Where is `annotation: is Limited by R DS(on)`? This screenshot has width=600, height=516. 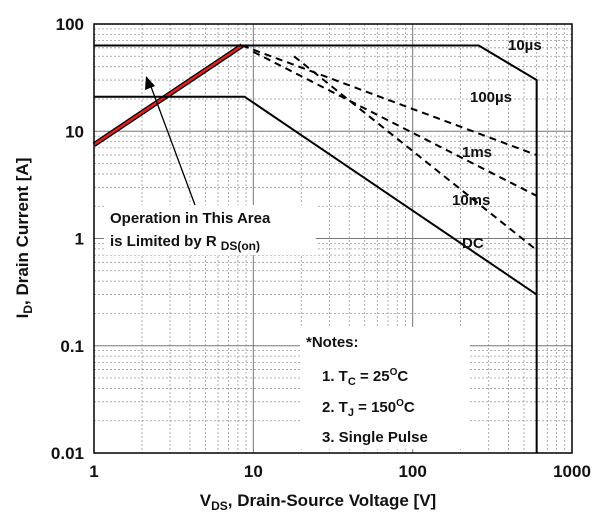 annotation: is Limited by R DS(on) is located at coordinates (185, 243).